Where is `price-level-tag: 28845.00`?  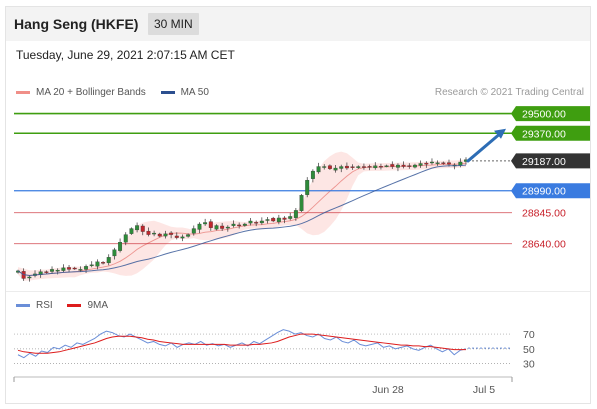
price-level-tag: 28845.00 is located at coordinates (544, 214).